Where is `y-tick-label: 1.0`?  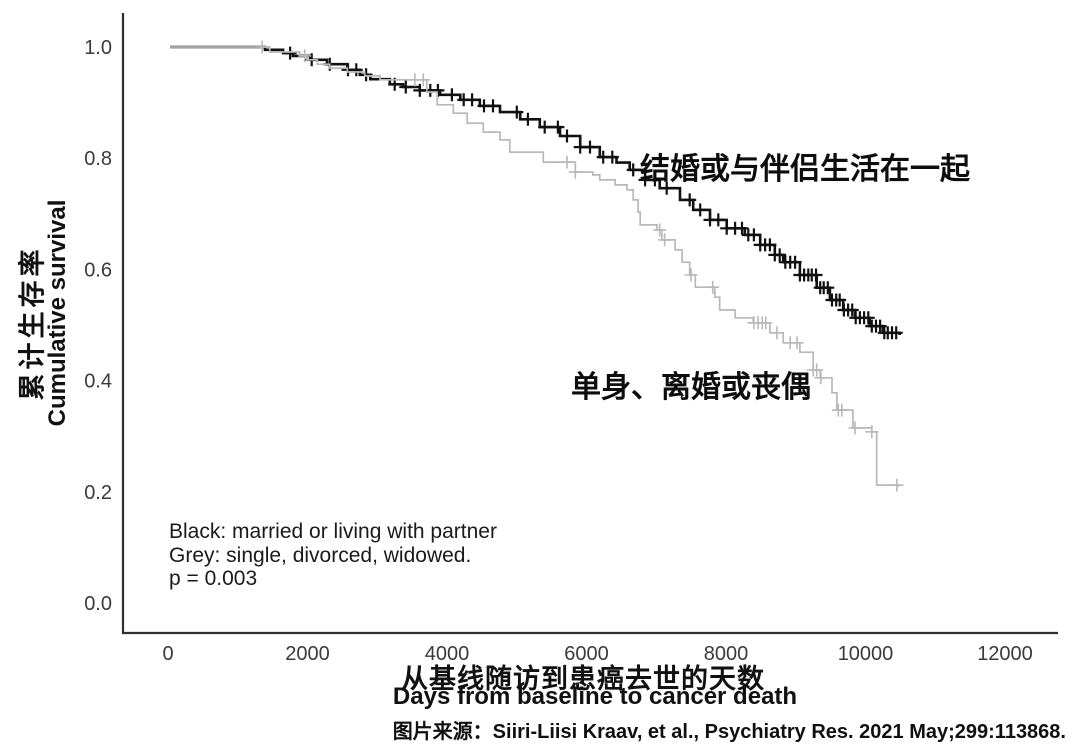 y-tick-label: 1.0 is located at coordinates (98, 48).